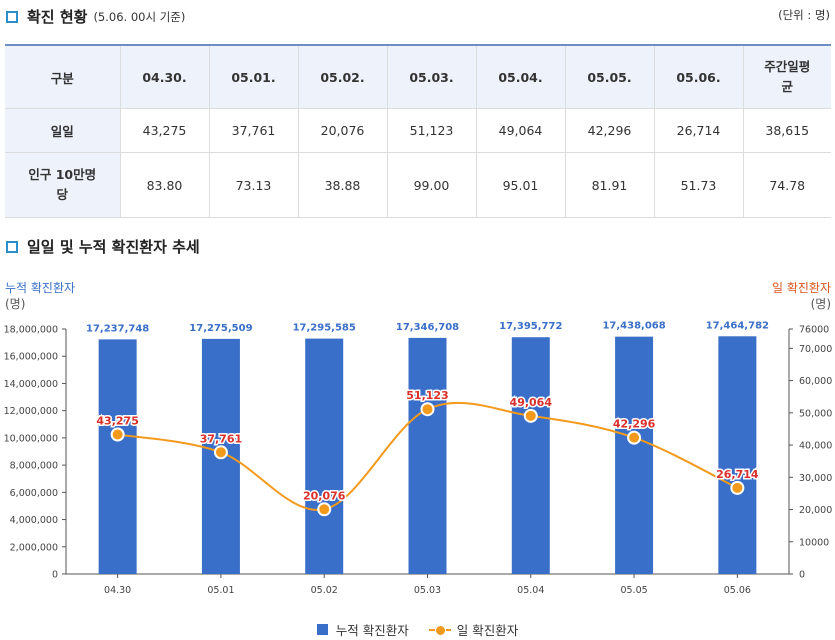  What do you see at coordinates (322, 629) in the screenshot?
I see `legend-bar-swatch` at bounding box center [322, 629].